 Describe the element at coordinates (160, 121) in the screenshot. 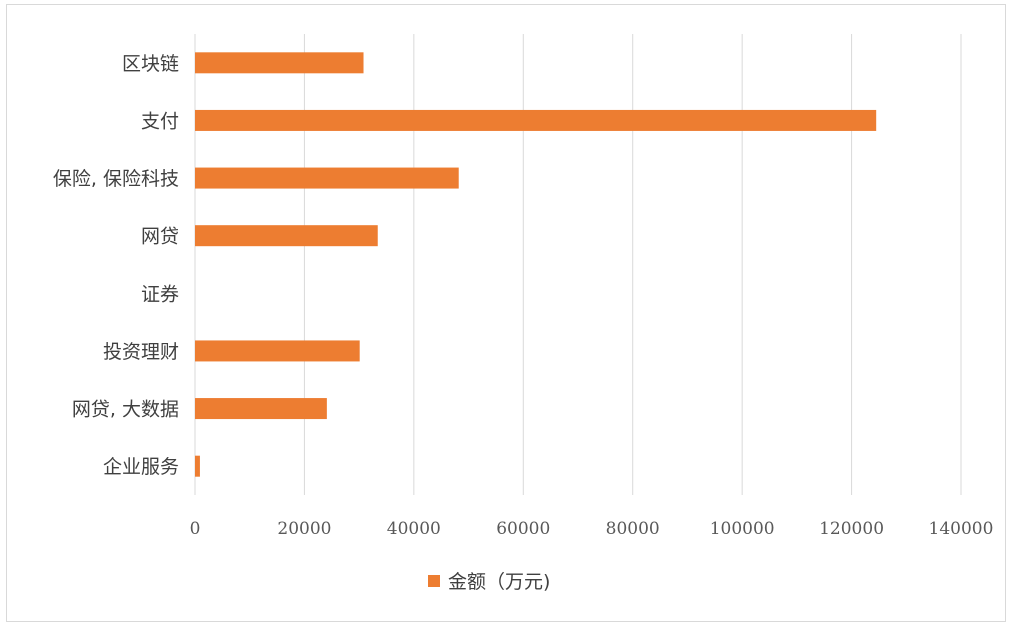

I see `category-label: 支付` at that location.